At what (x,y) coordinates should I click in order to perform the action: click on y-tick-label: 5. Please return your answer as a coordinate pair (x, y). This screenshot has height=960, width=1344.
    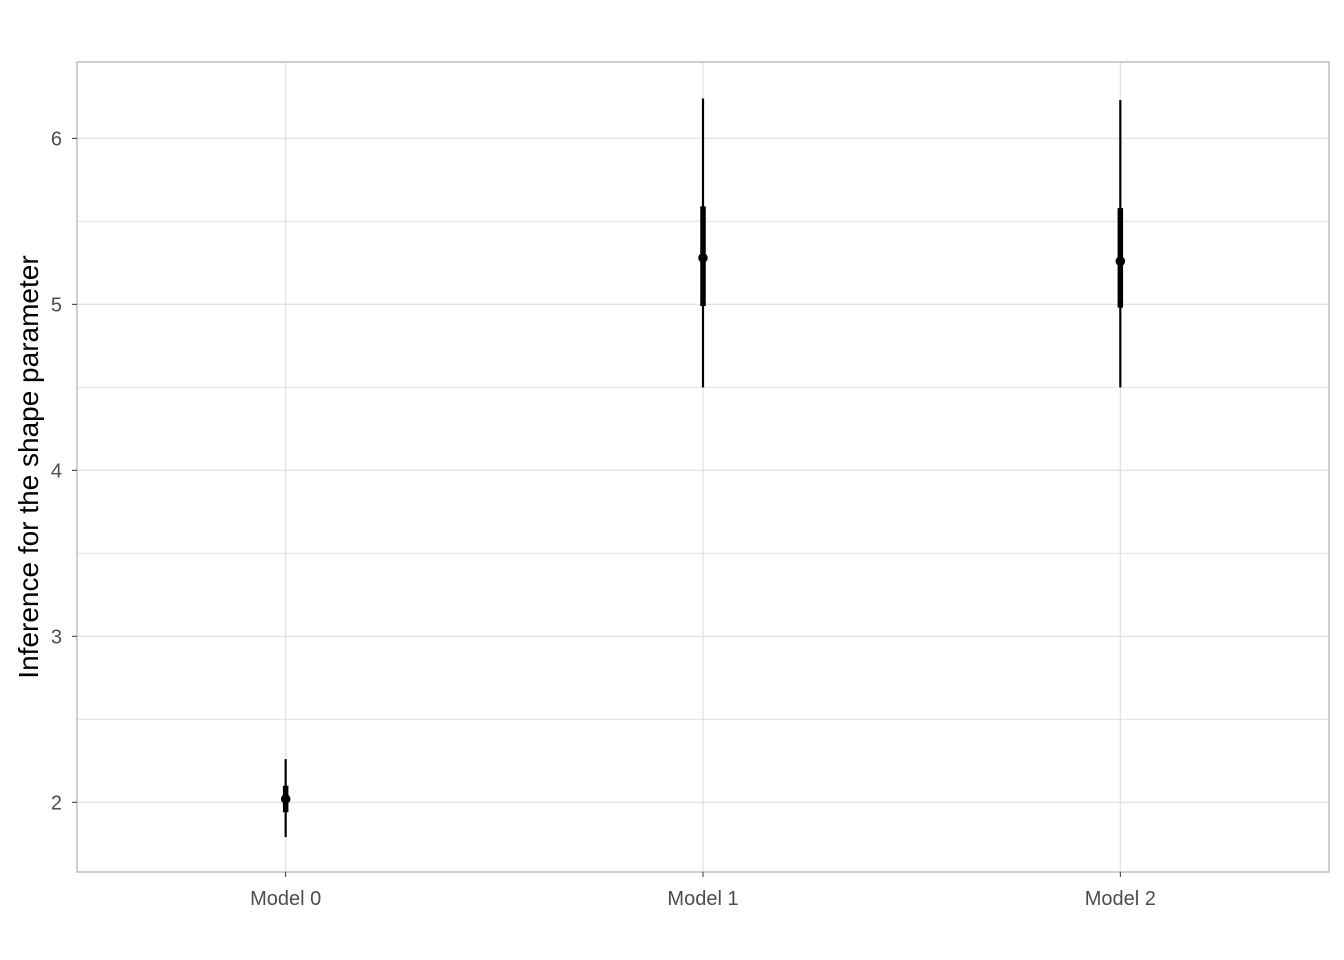
    Looking at the image, I should click on (56, 305).